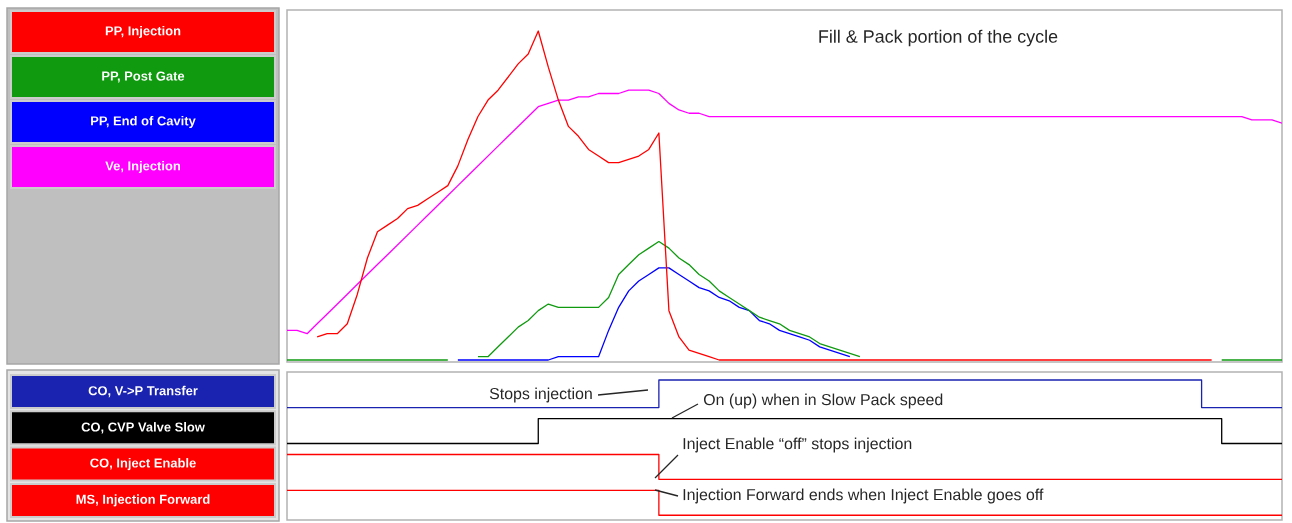 The height and width of the screenshot is (523, 1292). What do you see at coordinates (142, 167) in the screenshot?
I see `text: Ve, Injection` at bounding box center [142, 167].